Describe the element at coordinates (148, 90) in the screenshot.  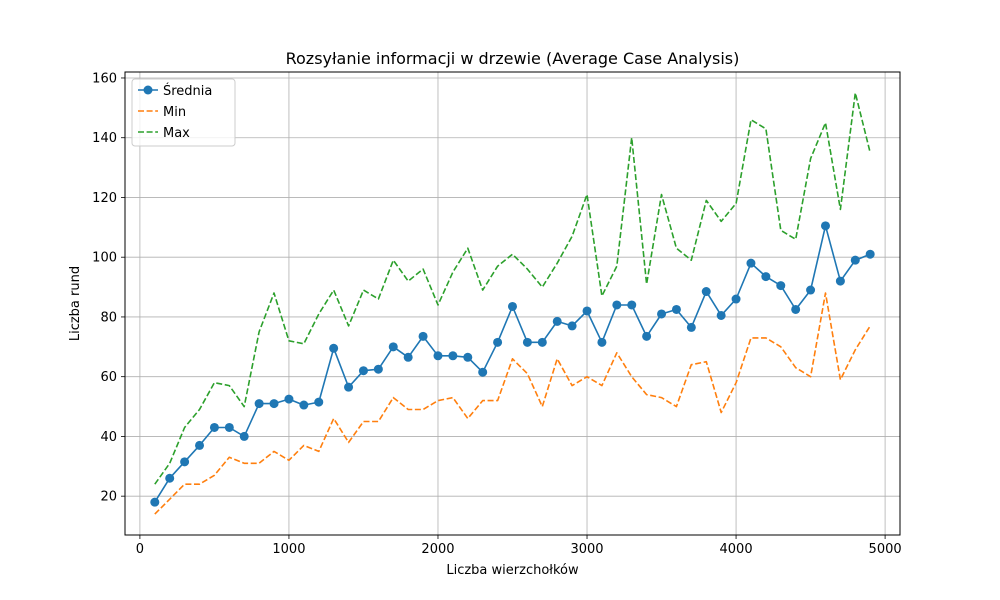
I see `legend-marker-srednia` at that location.